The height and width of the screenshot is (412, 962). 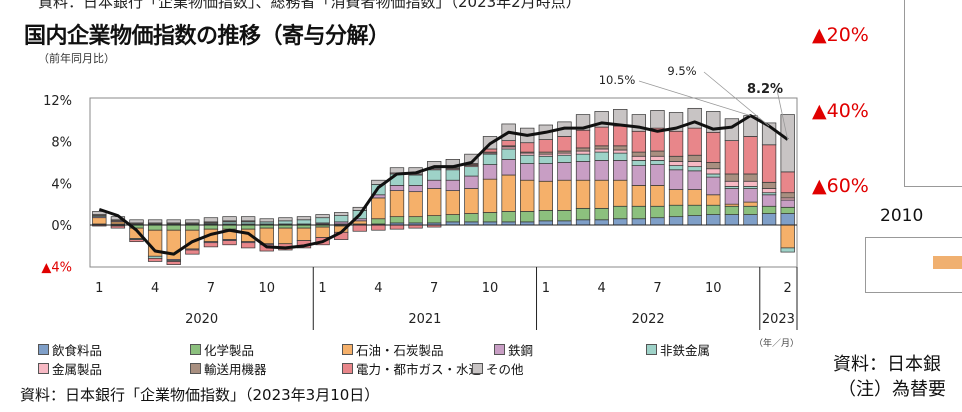 What do you see at coordinates (419, 369) in the screenshot?
I see `legend-label: 電力・都市ガス・水道` at bounding box center [419, 369].